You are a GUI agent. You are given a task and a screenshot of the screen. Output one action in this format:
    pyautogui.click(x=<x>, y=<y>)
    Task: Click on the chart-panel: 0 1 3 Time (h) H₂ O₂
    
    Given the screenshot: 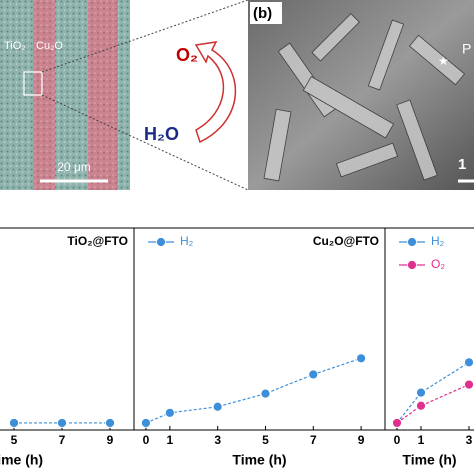 What is the action you would take?
    pyautogui.click(x=429, y=347)
    